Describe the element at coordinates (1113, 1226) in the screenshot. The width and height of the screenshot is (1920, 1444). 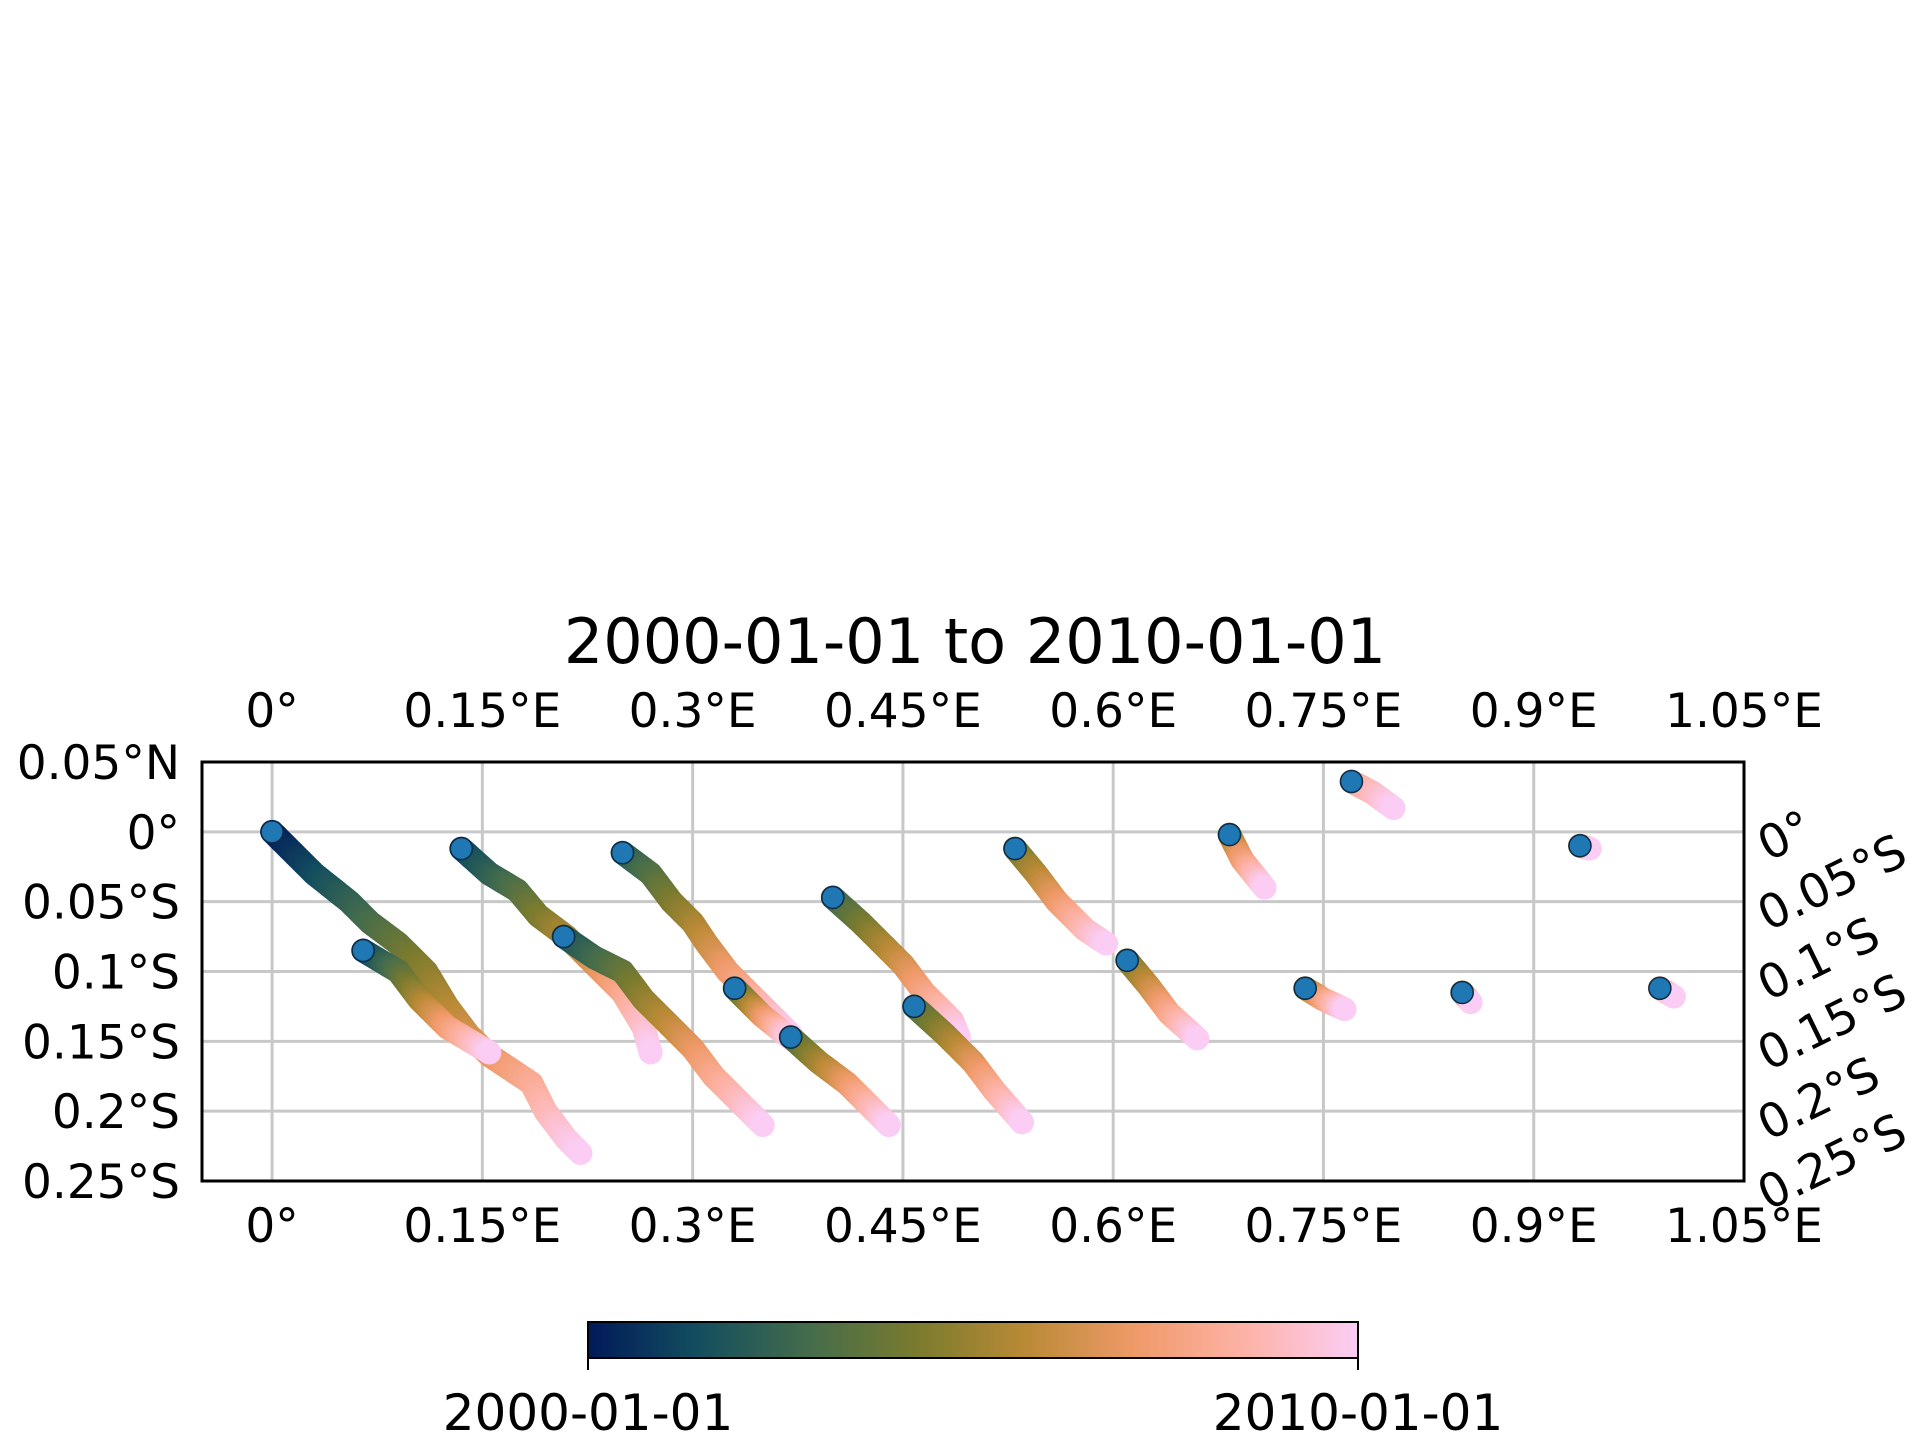
I see `x-tick-label-bottom: 0.6°E` at that location.